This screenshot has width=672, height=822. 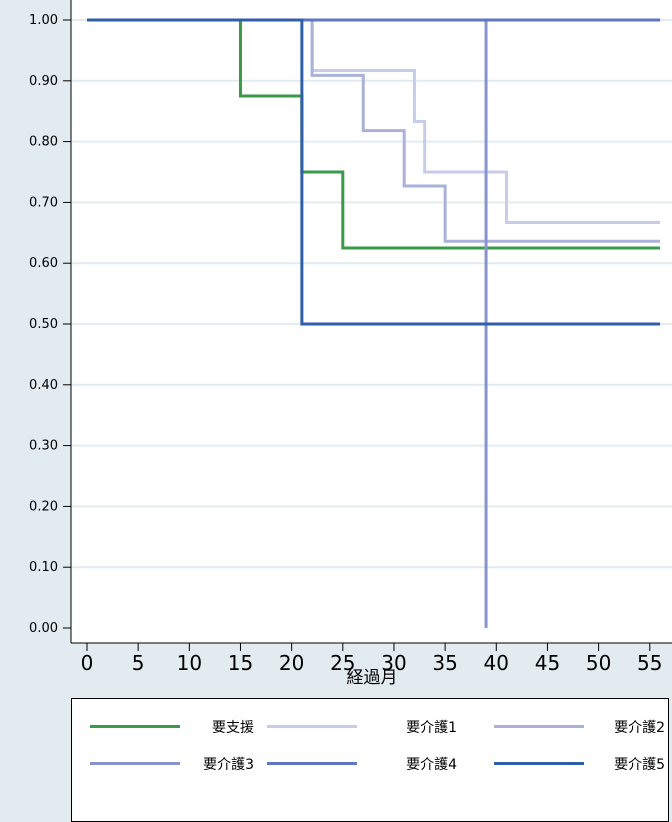 What do you see at coordinates (87, 663) in the screenshot?
I see `x-tick-label: 0` at bounding box center [87, 663].